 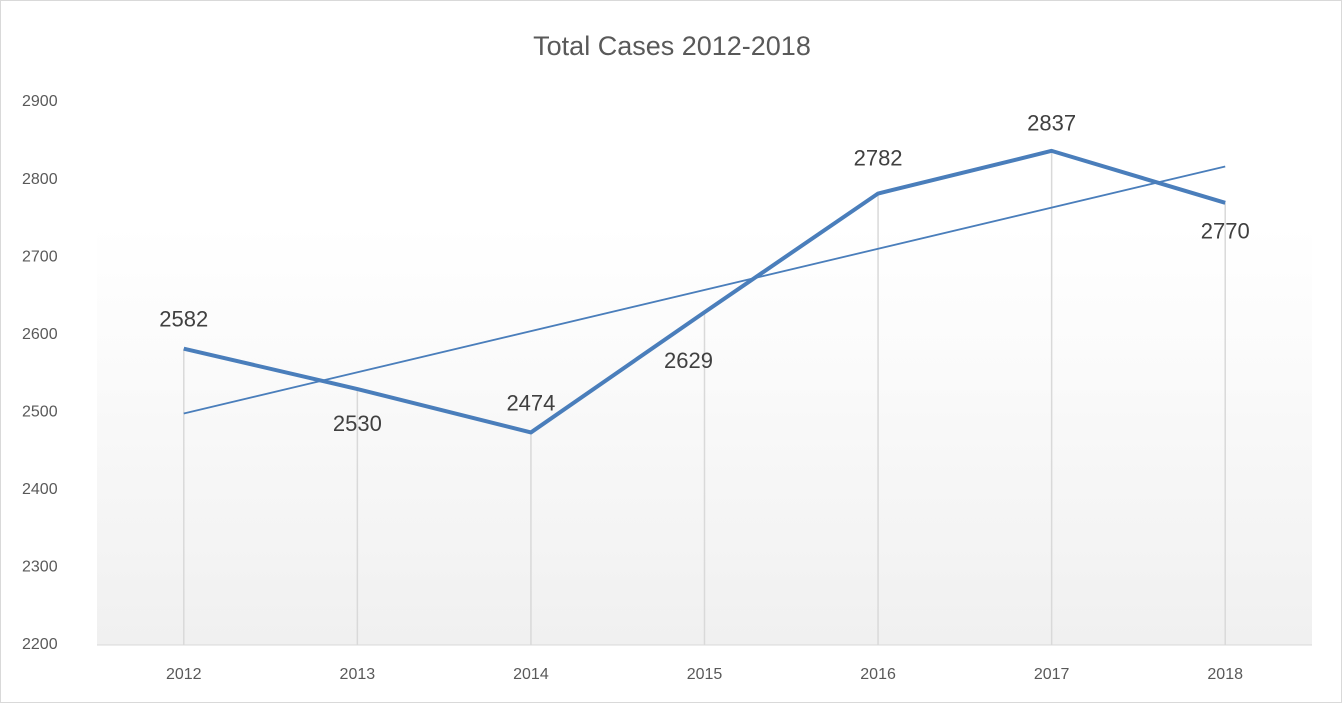 I want to click on y-tick-label: 2600, so click(x=40, y=334).